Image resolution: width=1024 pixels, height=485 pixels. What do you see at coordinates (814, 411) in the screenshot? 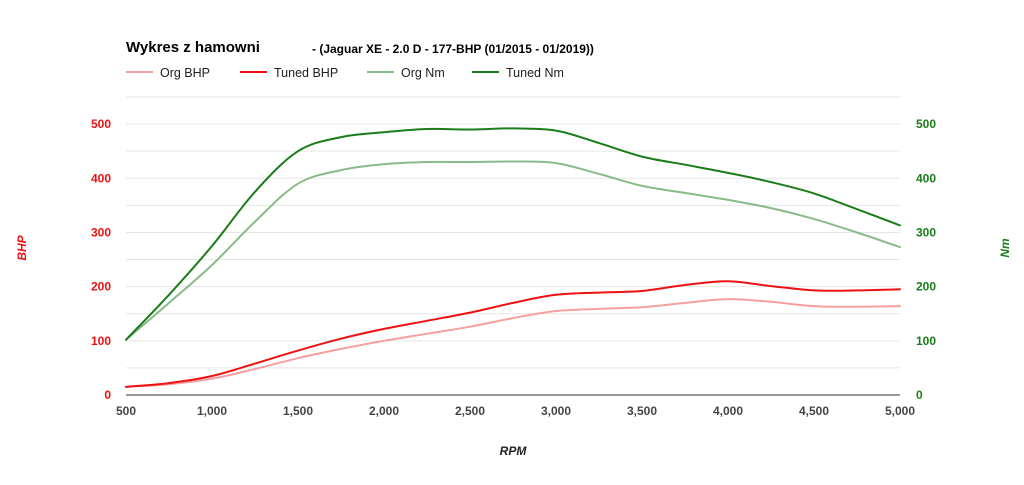
I see `x-tick-label: 4,500` at bounding box center [814, 411].